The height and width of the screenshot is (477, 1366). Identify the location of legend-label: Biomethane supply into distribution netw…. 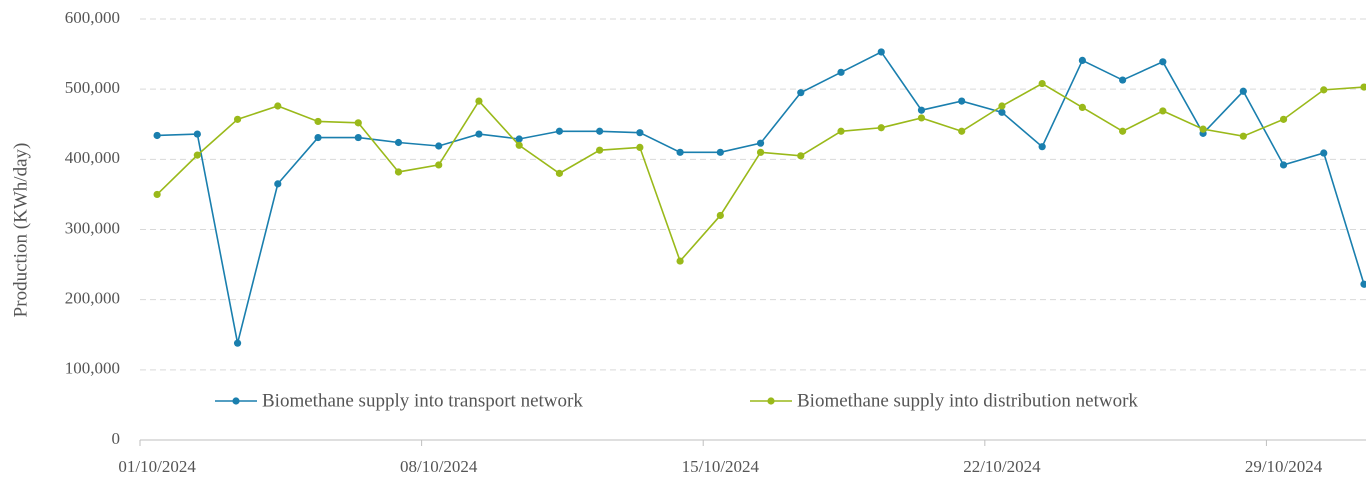
(967, 400).